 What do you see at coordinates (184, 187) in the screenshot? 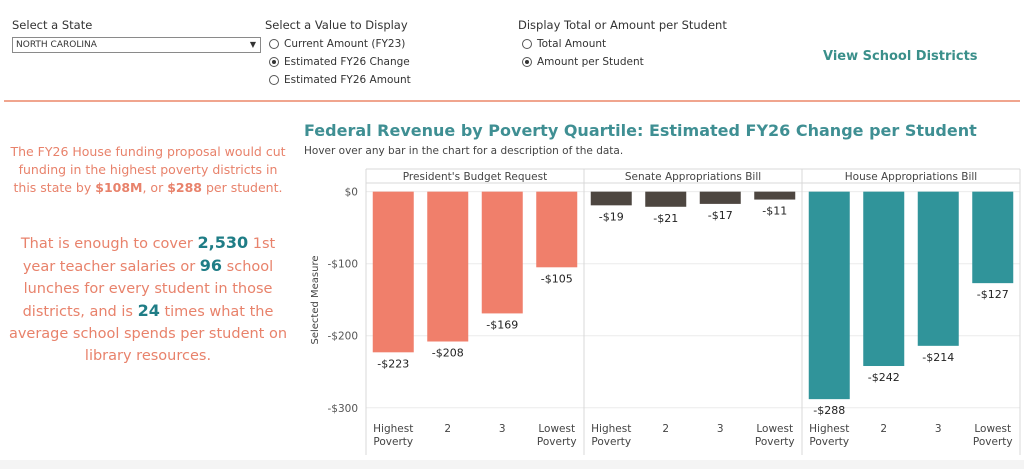
I see `summary-per-student: $288` at bounding box center [184, 187].